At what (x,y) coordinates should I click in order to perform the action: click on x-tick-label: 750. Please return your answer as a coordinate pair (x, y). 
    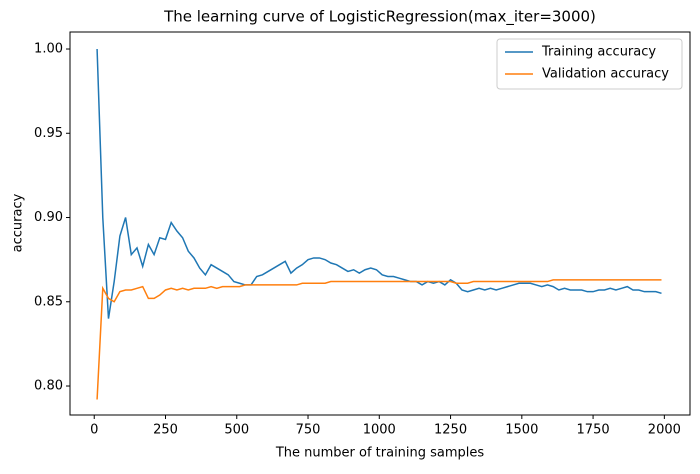
    Looking at the image, I should click on (308, 430).